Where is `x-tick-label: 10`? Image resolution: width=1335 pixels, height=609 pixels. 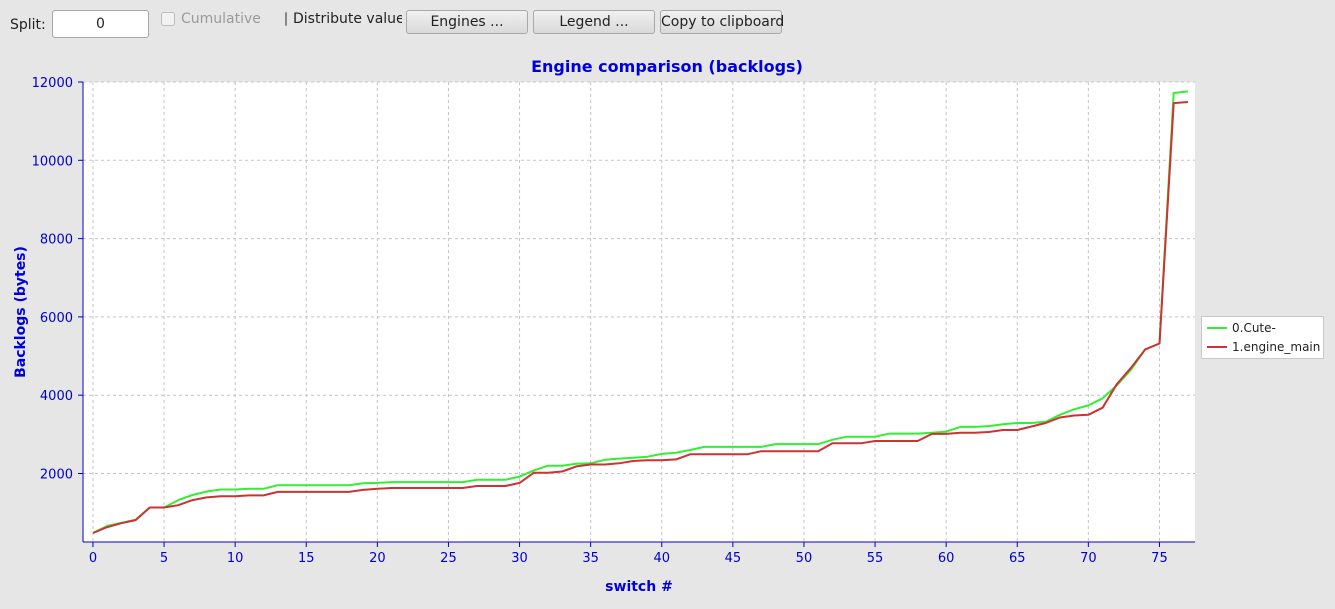 x-tick-label: 10 is located at coordinates (235, 558).